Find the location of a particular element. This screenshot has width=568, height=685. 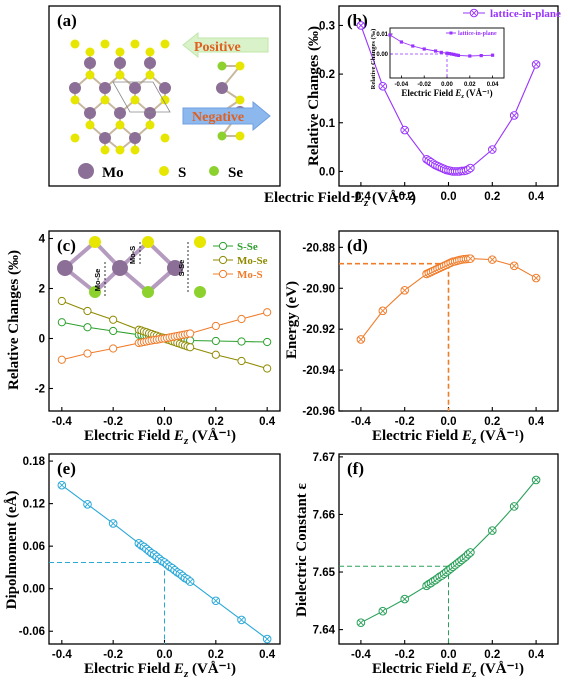

y-tick-label: -2 is located at coordinates (40, 390).